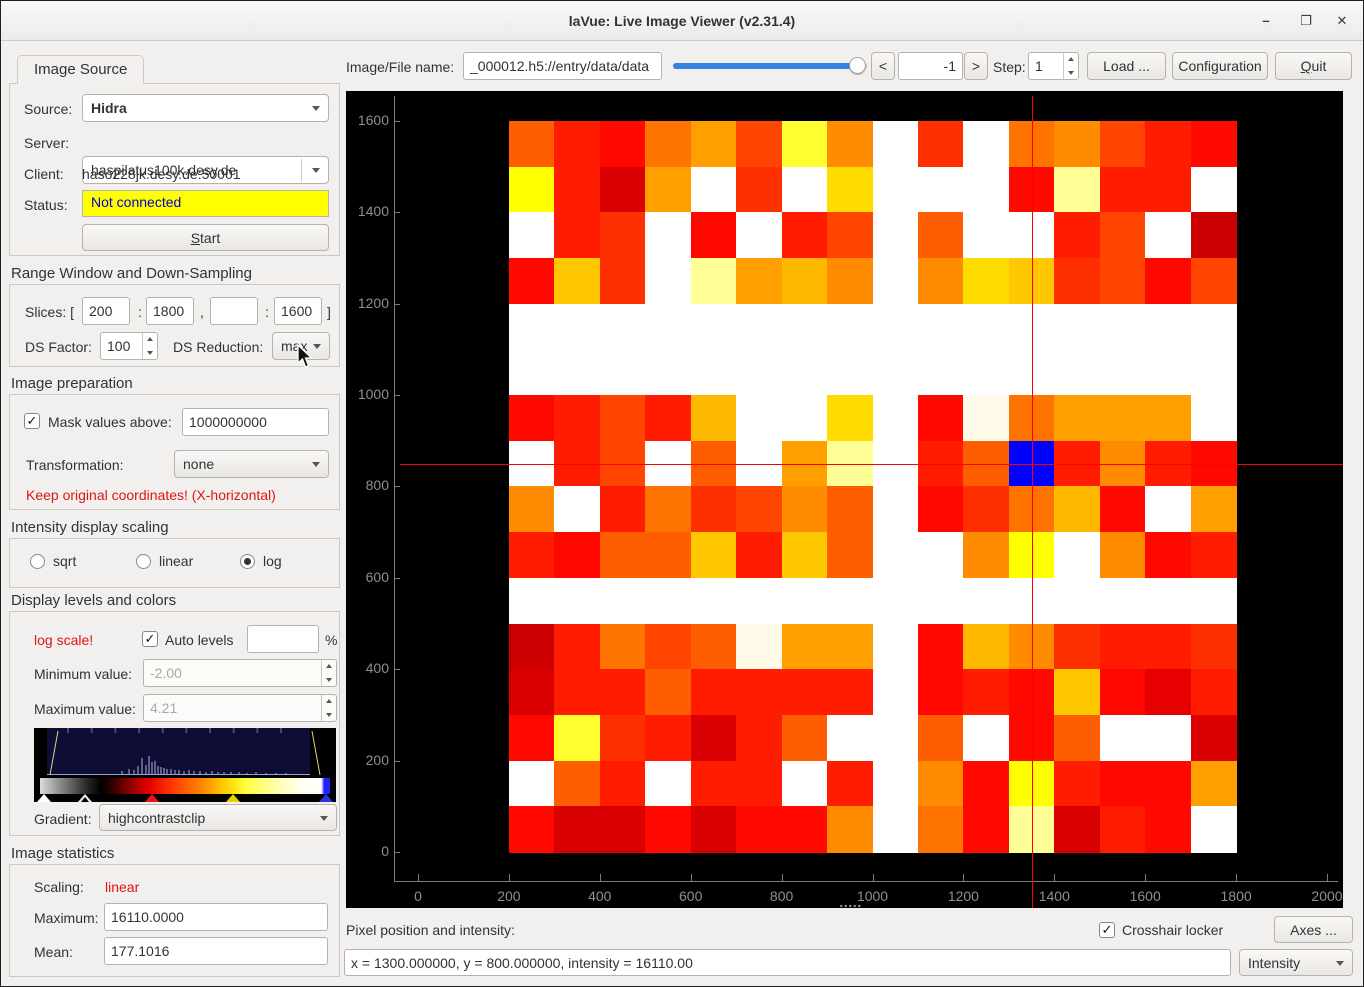 Image resolution: width=1364 pixels, height=987 pixels. What do you see at coordinates (261, 561) in the screenshot?
I see `radio-log: log` at bounding box center [261, 561].